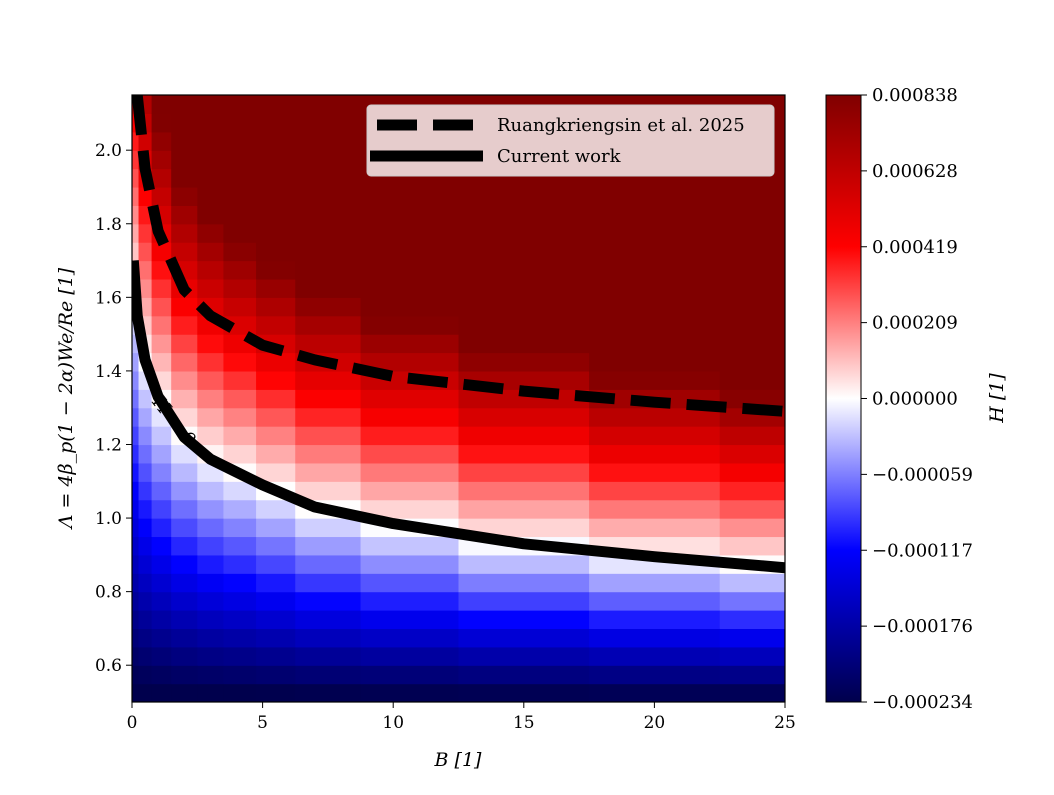 The width and height of the screenshot is (1054, 795). Describe the element at coordinates (922, 626) in the screenshot. I see `colorbar-tick-label: −0.000176` at that location.